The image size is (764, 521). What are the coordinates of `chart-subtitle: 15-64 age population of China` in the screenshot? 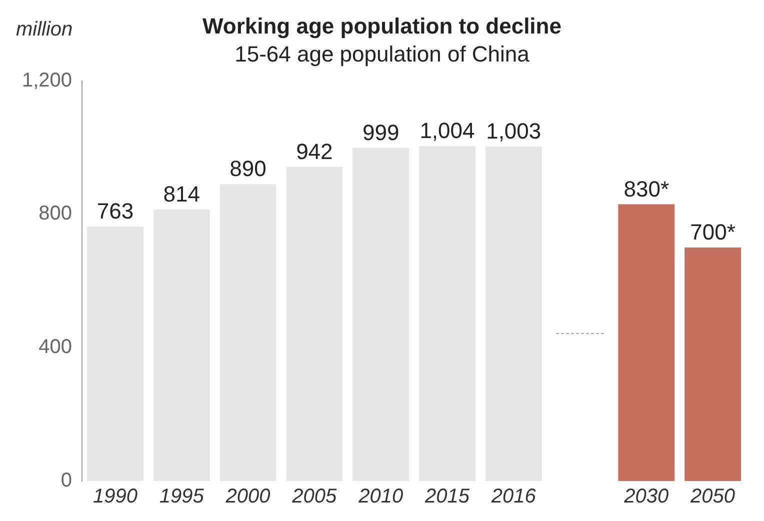 It's located at (382, 54).